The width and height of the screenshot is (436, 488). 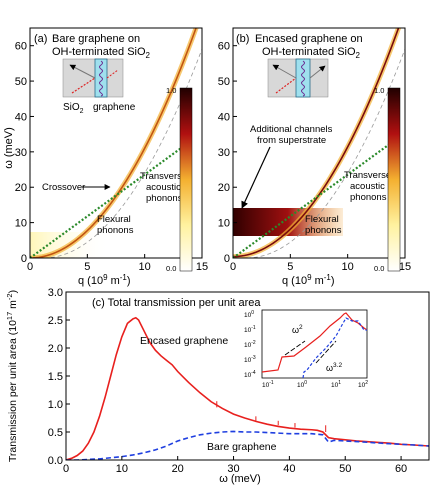 I want to click on panel-c-inset-label-w32: ω3.2, so click(x=334, y=367).